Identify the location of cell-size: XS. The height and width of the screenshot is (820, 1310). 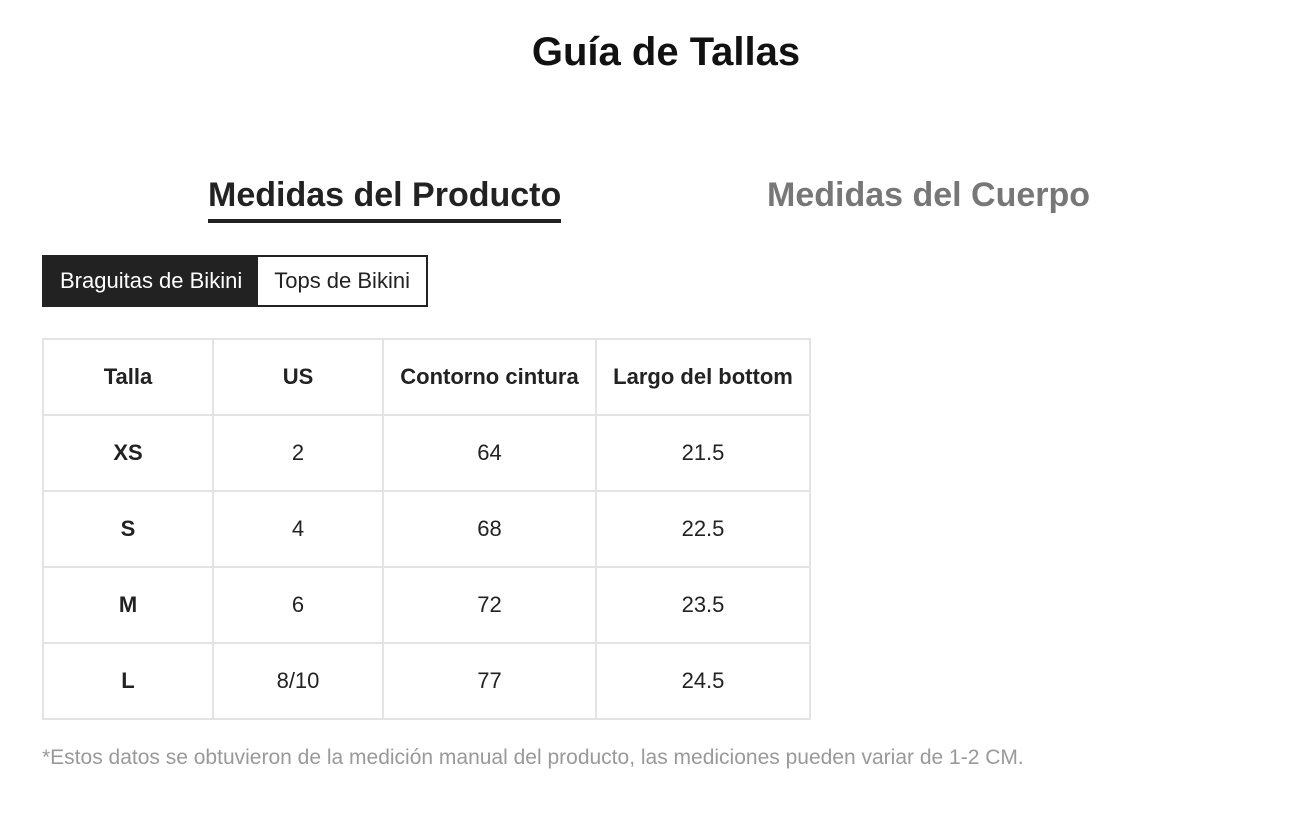
(128, 453).